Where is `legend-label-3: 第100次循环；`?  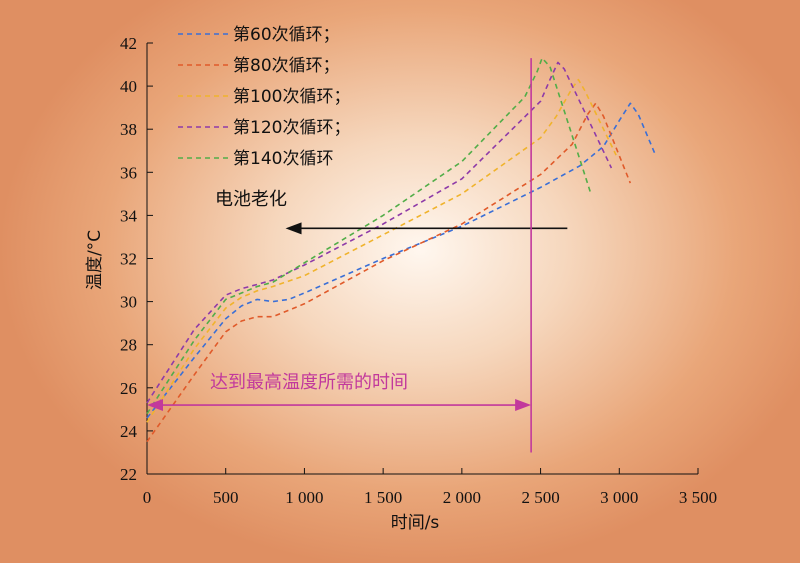
legend-label-3: 第100次循环； is located at coordinates (291, 97).